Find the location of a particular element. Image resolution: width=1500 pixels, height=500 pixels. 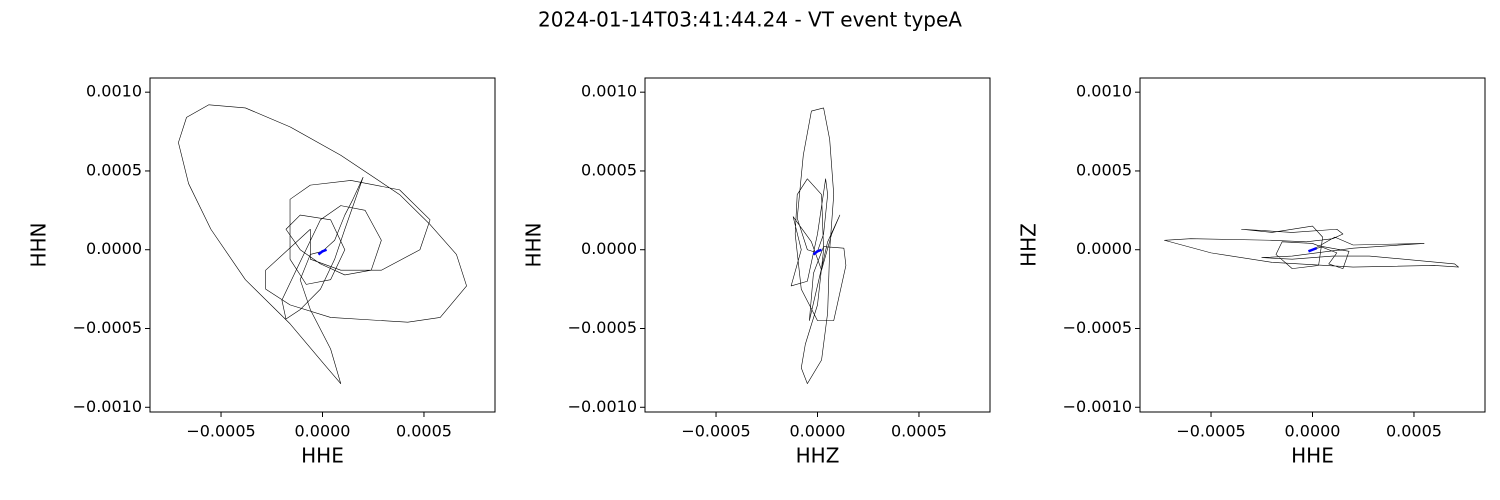

y-axis-label: HHZ is located at coordinates (1029, 245).